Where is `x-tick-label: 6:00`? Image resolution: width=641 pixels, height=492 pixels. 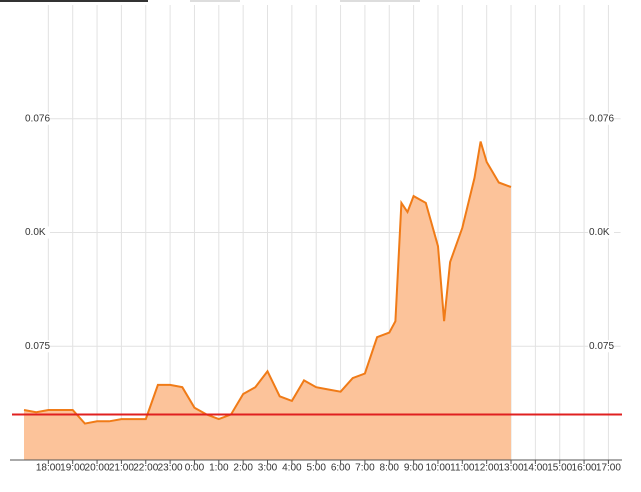
x-tick-label: 6:00 is located at coordinates (341, 468).